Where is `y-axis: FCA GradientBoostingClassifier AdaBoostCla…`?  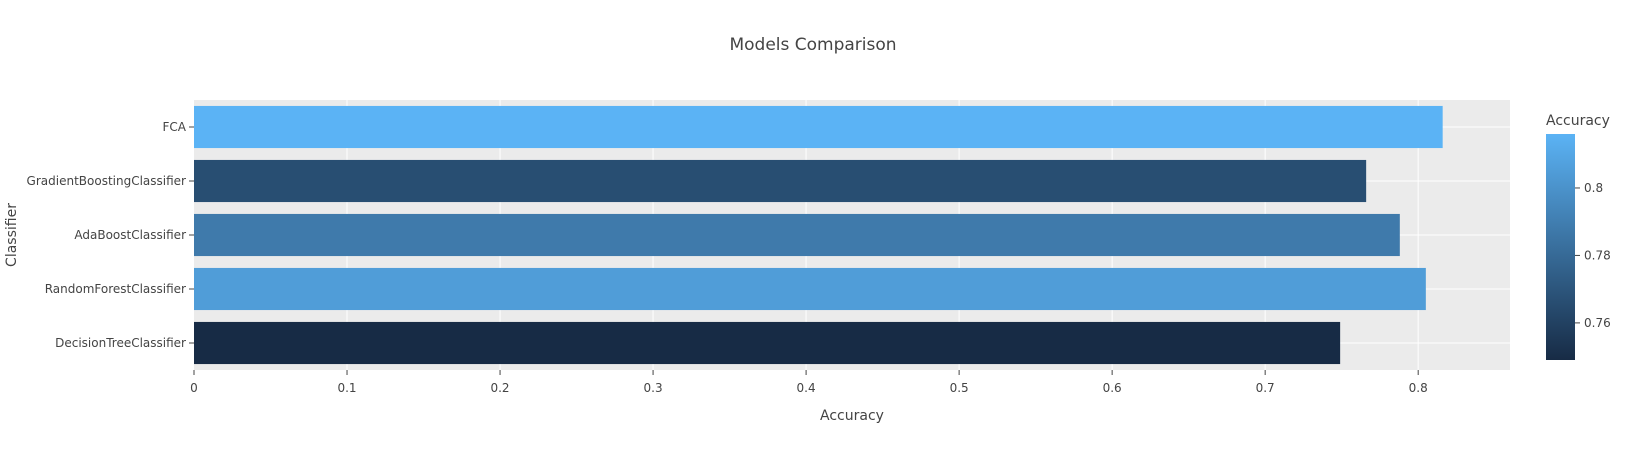 y-axis: FCA GradientBoostingClassifier AdaBoostCla… is located at coordinates (110, 235).